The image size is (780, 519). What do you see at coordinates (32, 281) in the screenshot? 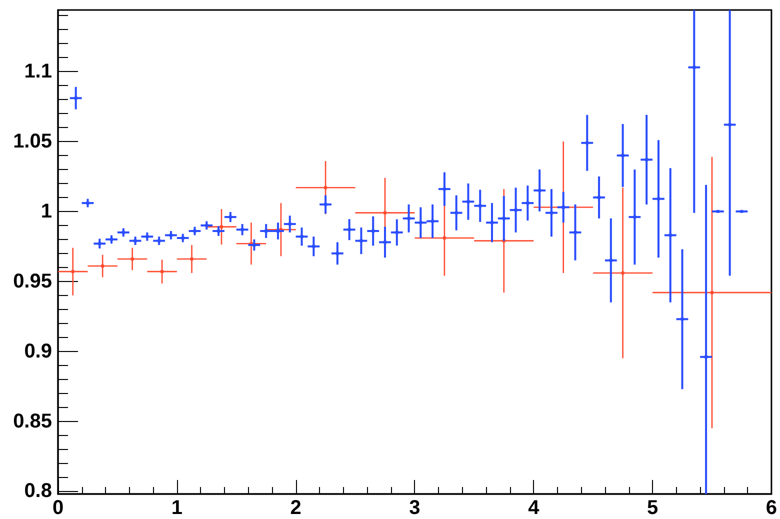
I see `y-tick-label: 0.95` at bounding box center [32, 281].